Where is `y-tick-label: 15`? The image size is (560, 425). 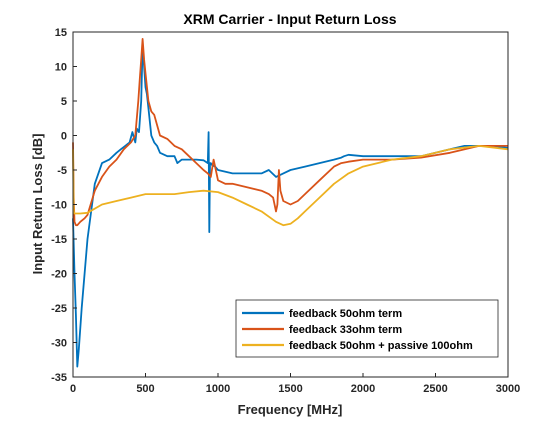 y-tick-label: 15 is located at coordinates (61, 33).